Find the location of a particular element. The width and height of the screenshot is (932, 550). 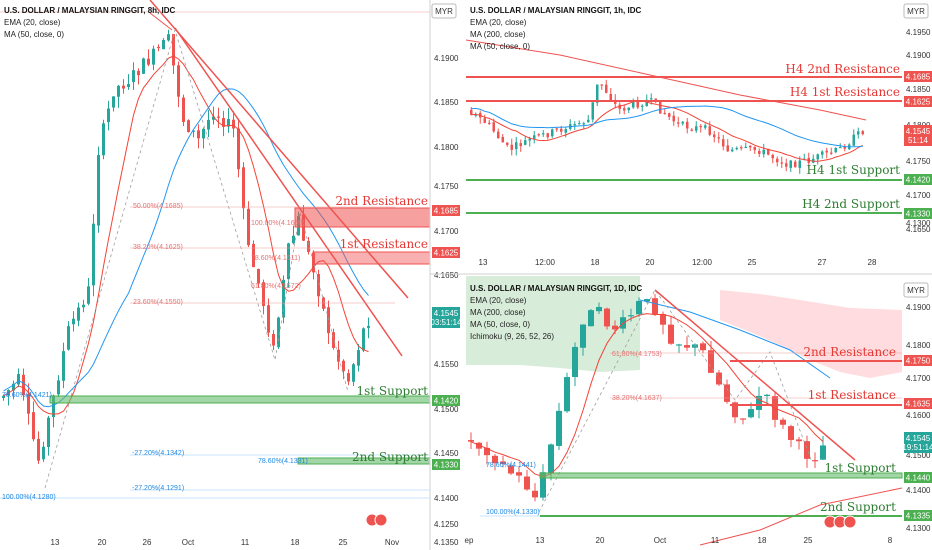

axis-tag-2nd-support is located at coordinates (446, 464).